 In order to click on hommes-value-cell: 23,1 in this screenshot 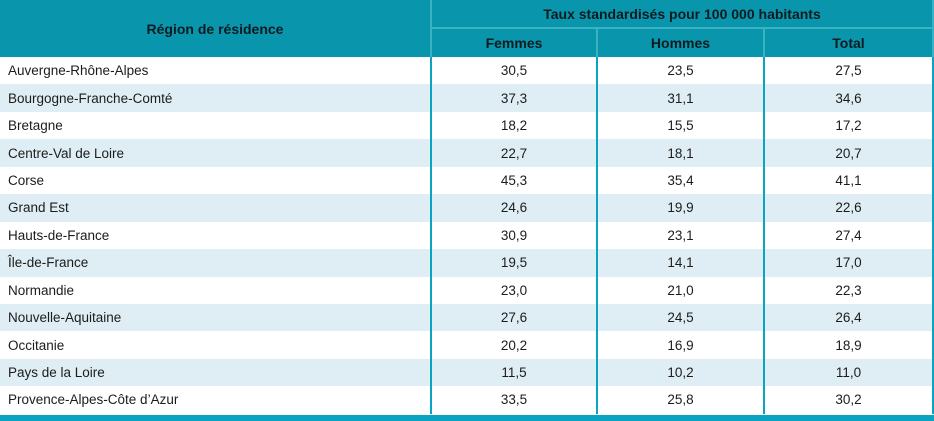, I will do `click(679, 235)`.